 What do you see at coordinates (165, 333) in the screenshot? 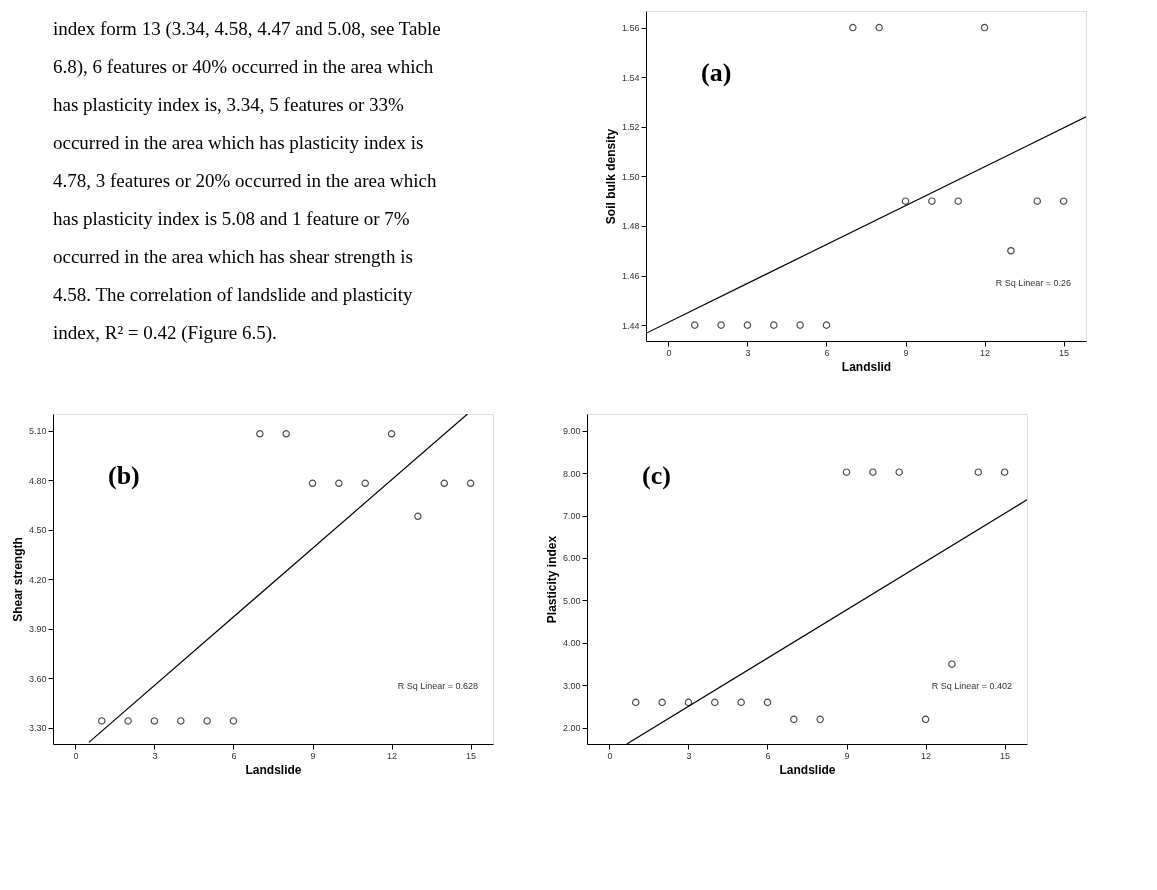
I see `text: index, R² = 0.42 (Figure 6.5).` at bounding box center [165, 333].